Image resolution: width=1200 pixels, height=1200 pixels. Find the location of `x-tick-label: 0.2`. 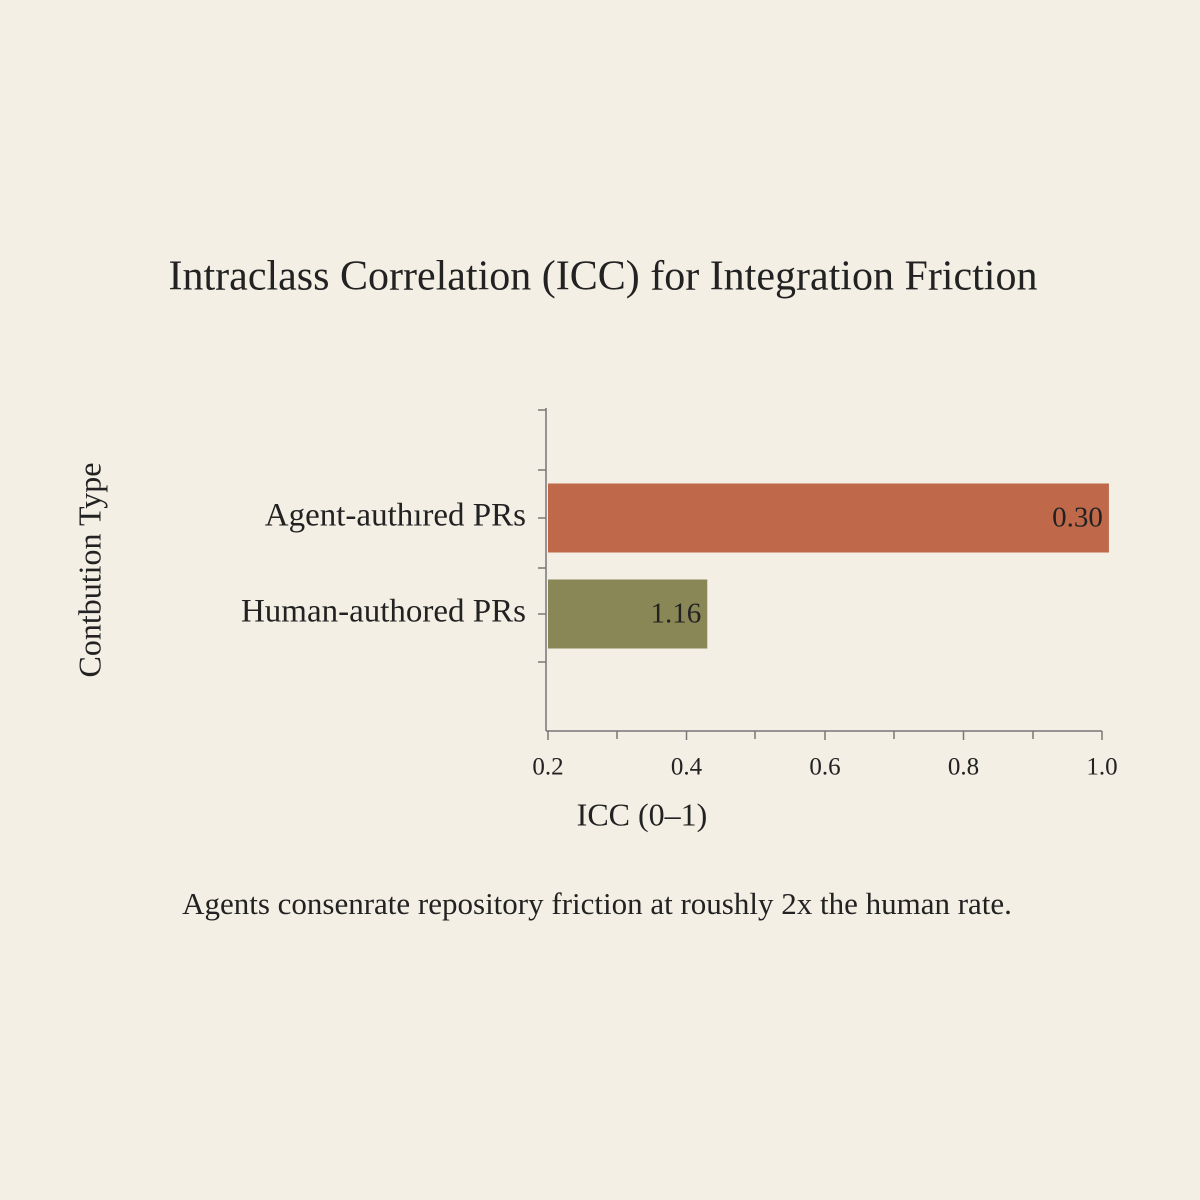

x-tick-label: 0.2 is located at coordinates (547, 767).